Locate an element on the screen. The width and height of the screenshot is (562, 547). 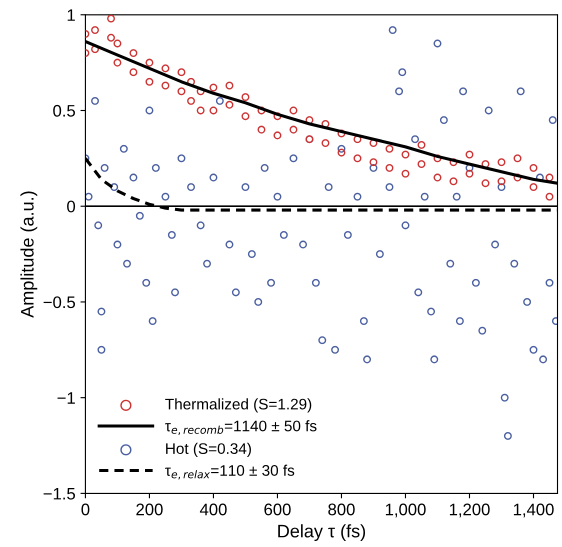
legend-label: Thermalized (S=1.29) is located at coordinates (238, 405).